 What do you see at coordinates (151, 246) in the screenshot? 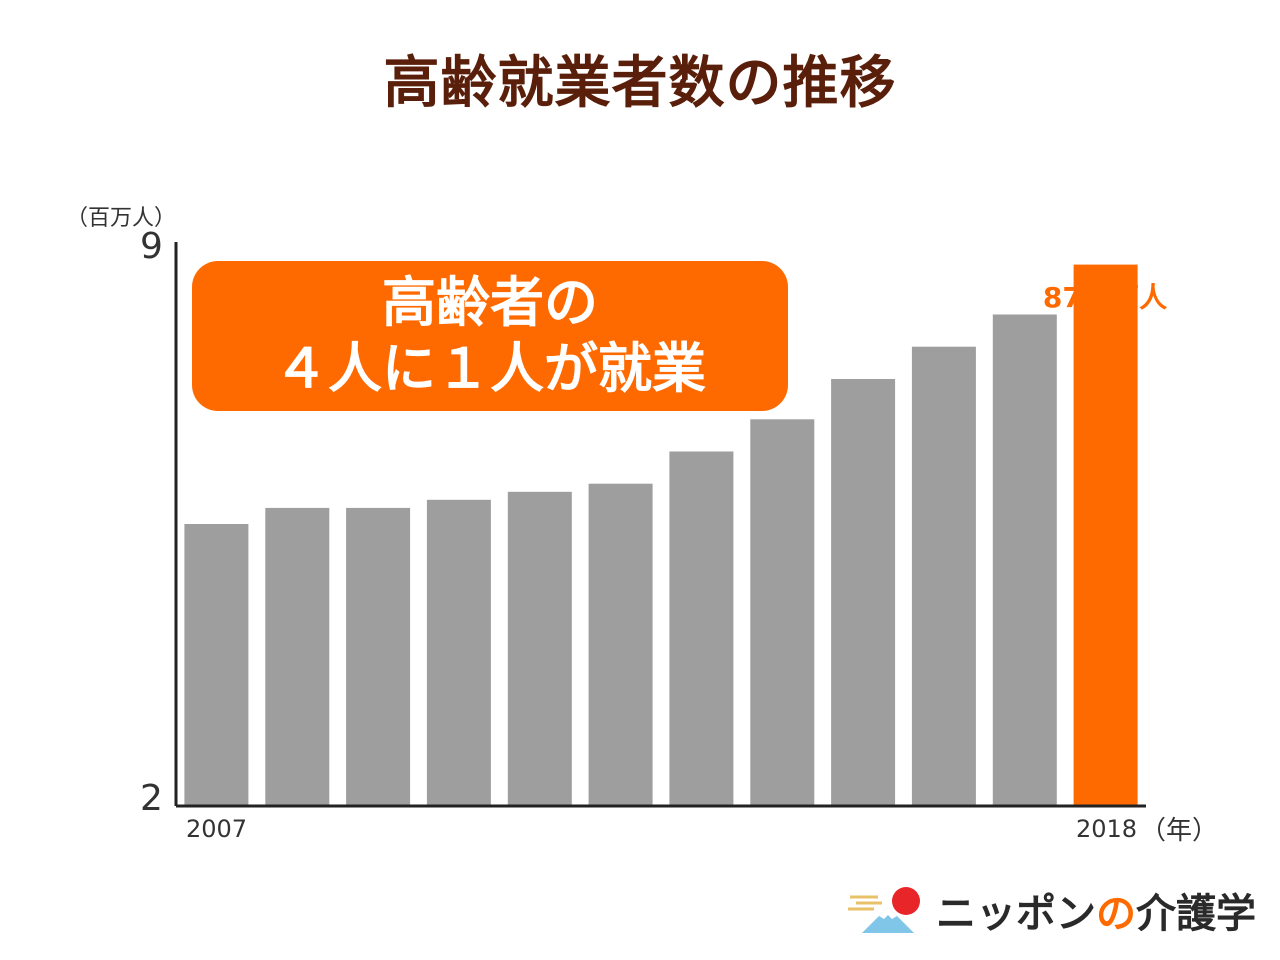
I see `y-tick-max: 9` at bounding box center [151, 246].